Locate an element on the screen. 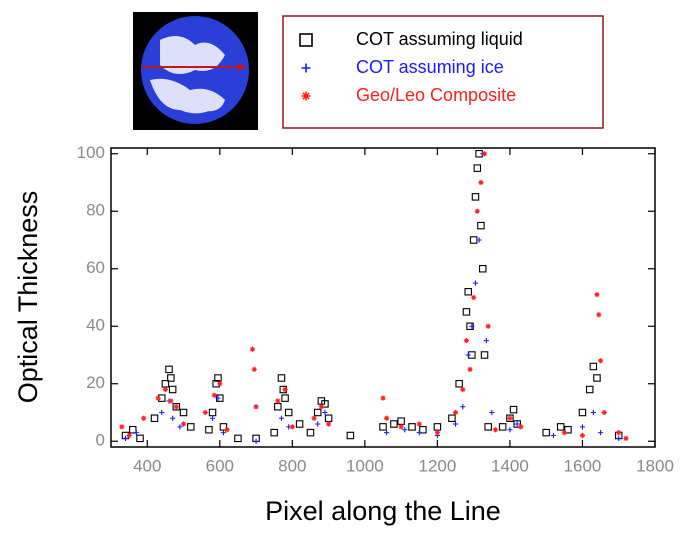 The width and height of the screenshot is (682, 536). y-tick-label: 60 is located at coordinates (95, 267).